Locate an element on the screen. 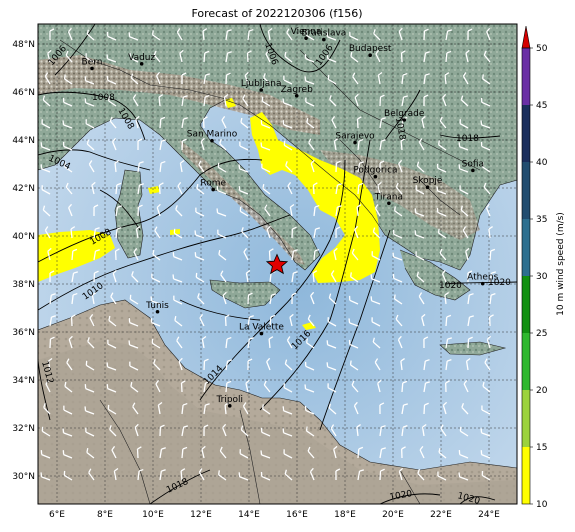  lat-tick-label: 46°N is located at coordinates (23, 93).